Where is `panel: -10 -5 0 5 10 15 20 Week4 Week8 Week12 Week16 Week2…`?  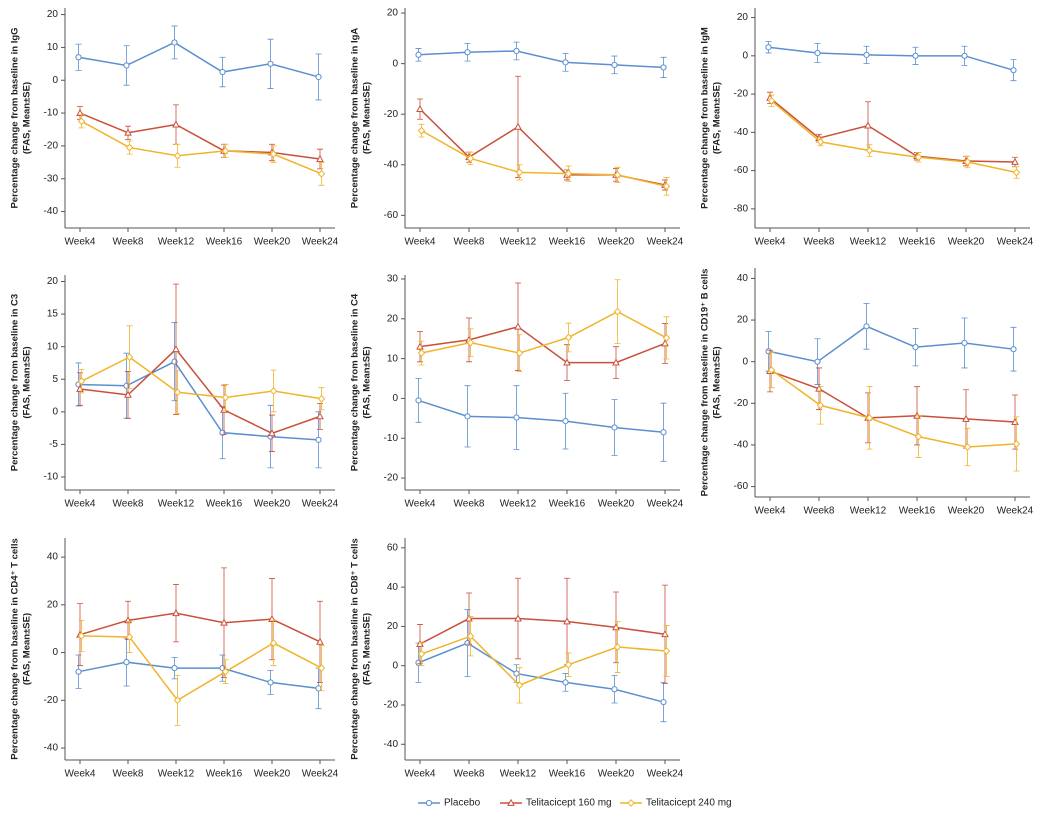
panel: -10 -5 0 5 10 15 20 Week4 Week8 Week12 Week16 Week2… is located at coordinates (174, 392).